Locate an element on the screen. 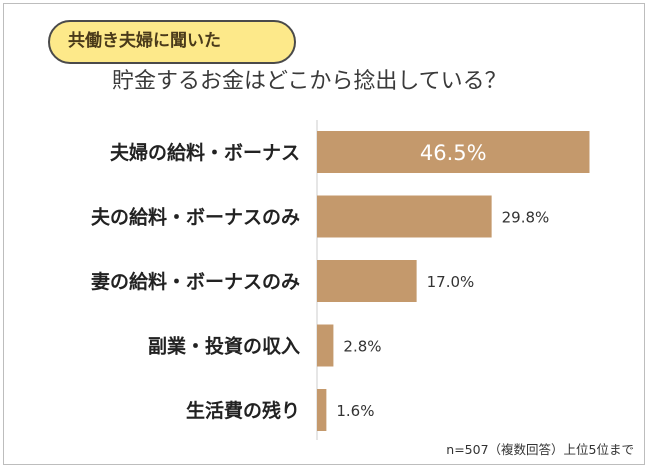 The width and height of the screenshot is (650, 470). category-label: 副業・投資の収入 is located at coordinates (224, 346).